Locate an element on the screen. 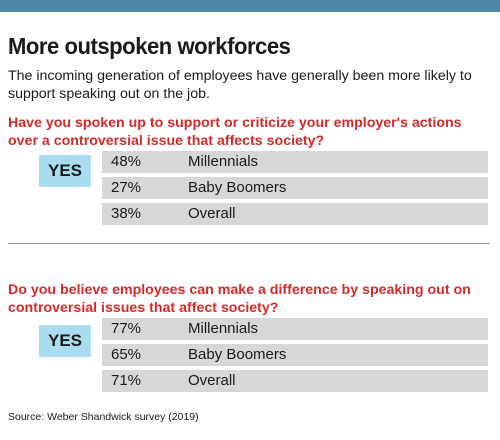 The image size is (500, 440). top-accent-band is located at coordinates (250, 6).